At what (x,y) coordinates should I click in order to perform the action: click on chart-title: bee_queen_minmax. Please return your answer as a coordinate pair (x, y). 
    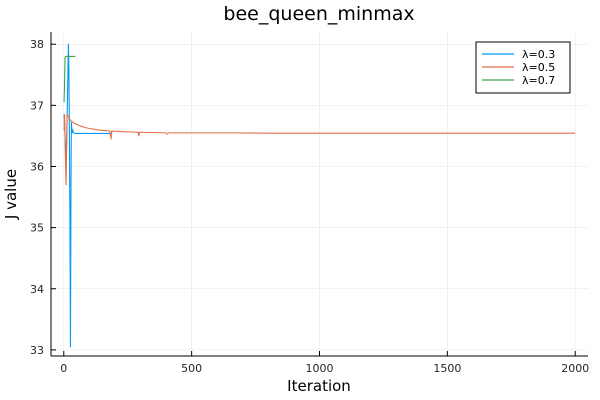
    Looking at the image, I should click on (318, 14).